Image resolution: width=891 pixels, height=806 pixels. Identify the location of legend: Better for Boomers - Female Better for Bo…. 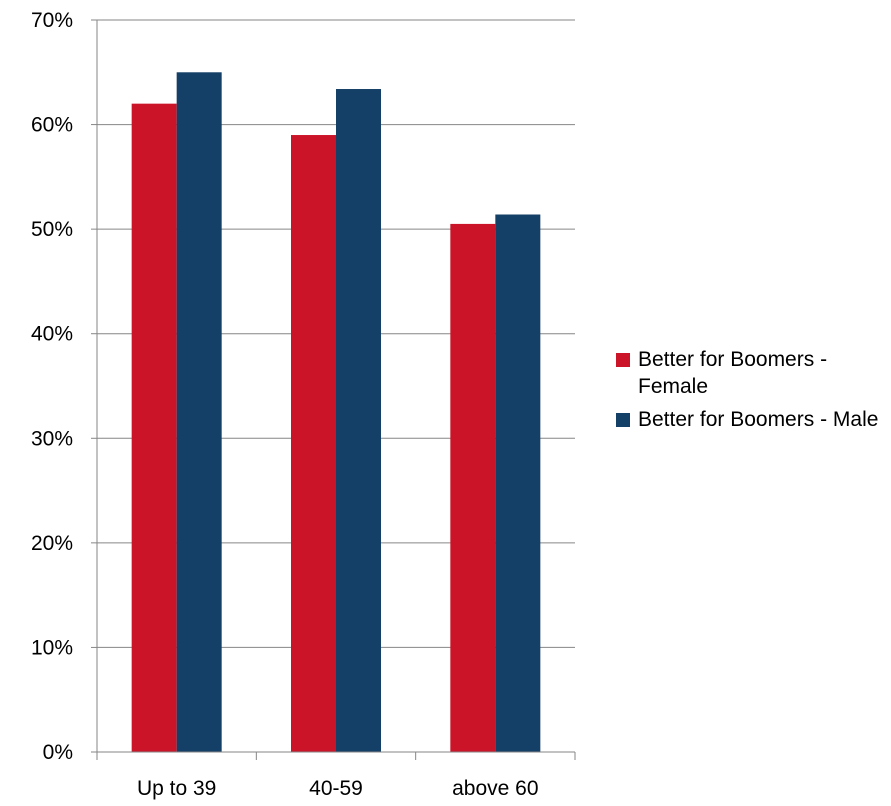
(749, 392).